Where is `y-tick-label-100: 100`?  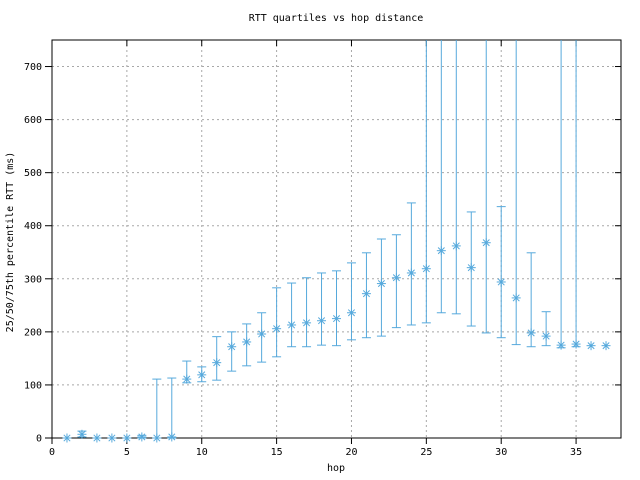
y-tick-label-100: 100 is located at coordinates (33, 385).